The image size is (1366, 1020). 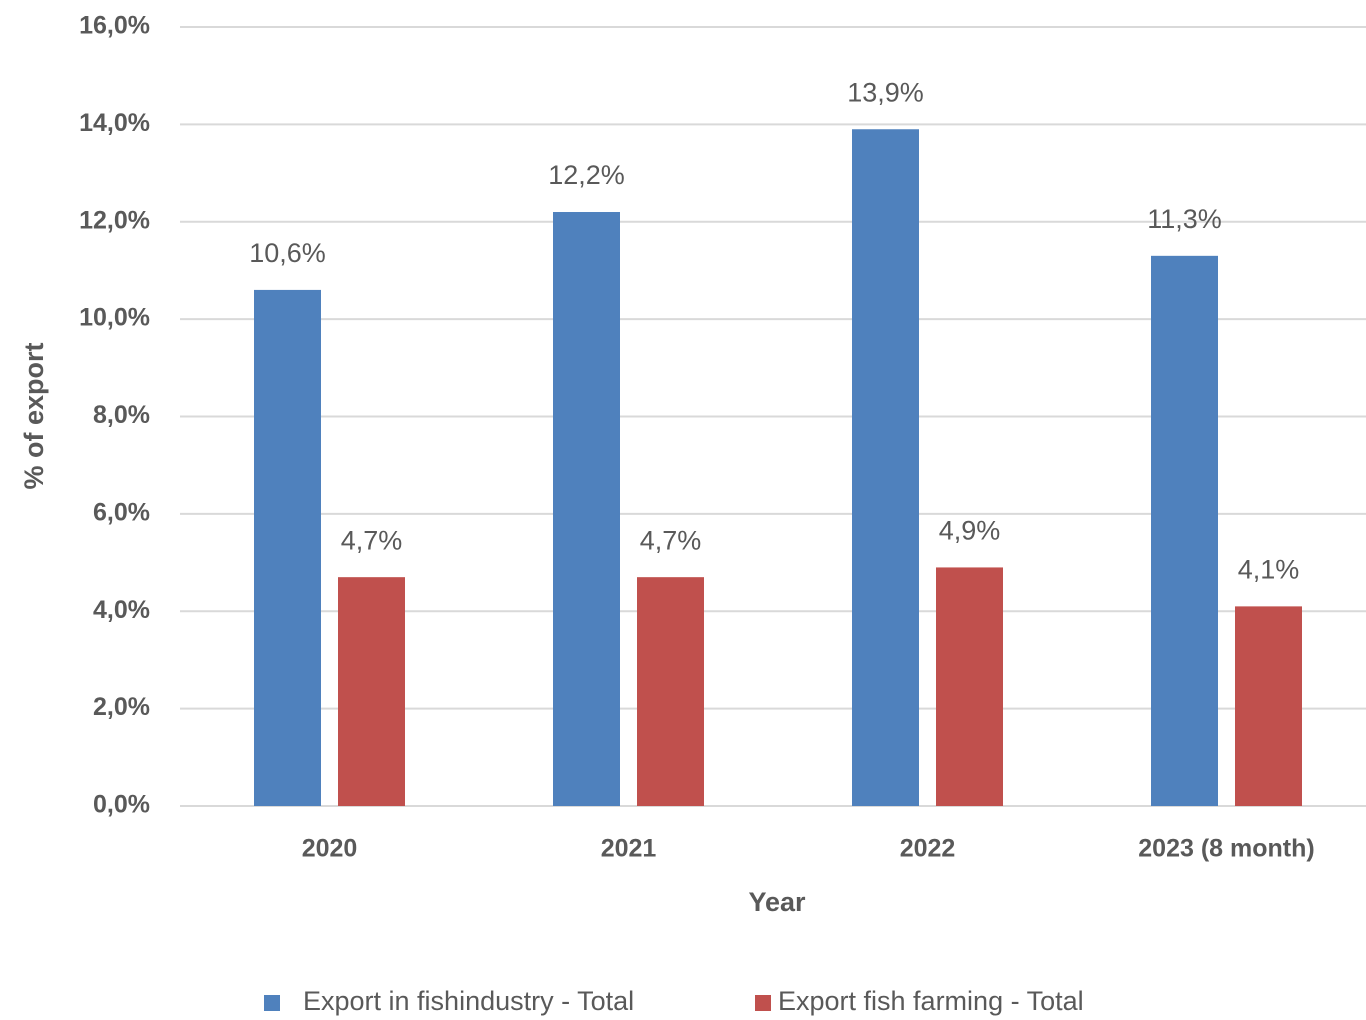 What do you see at coordinates (1226, 849) in the screenshot?
I see `x-tick-label: 2023 (8 month)` at bounding box center [1226, 849].